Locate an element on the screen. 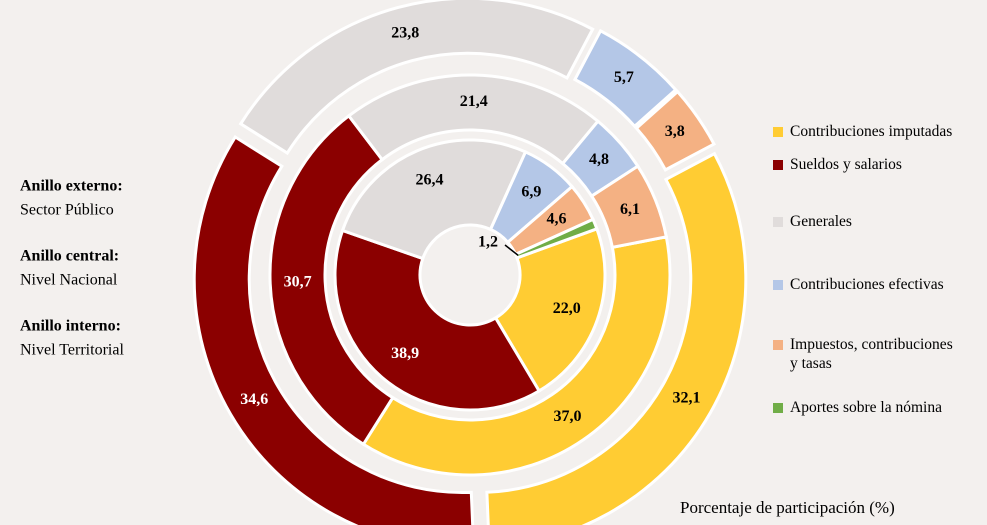  legend-label: Generales is located at coordinates (821, 221).